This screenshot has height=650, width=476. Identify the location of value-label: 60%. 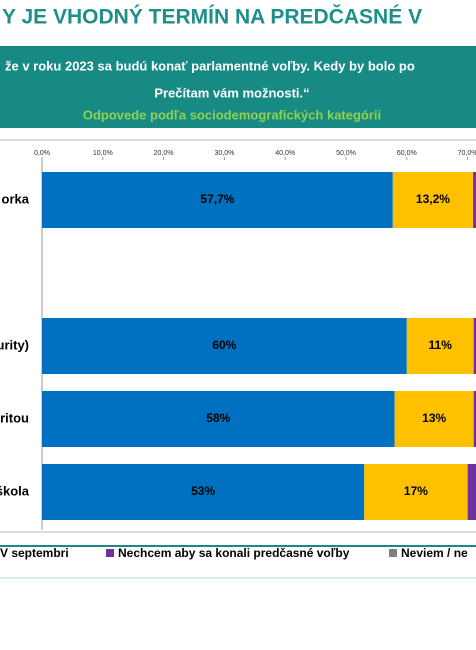
(224, 345).